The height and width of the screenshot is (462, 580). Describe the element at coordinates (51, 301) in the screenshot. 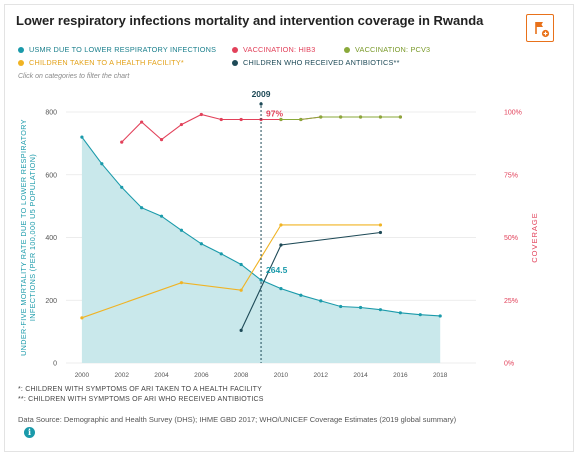

I see `y-left-tick-label: 200` at that location.